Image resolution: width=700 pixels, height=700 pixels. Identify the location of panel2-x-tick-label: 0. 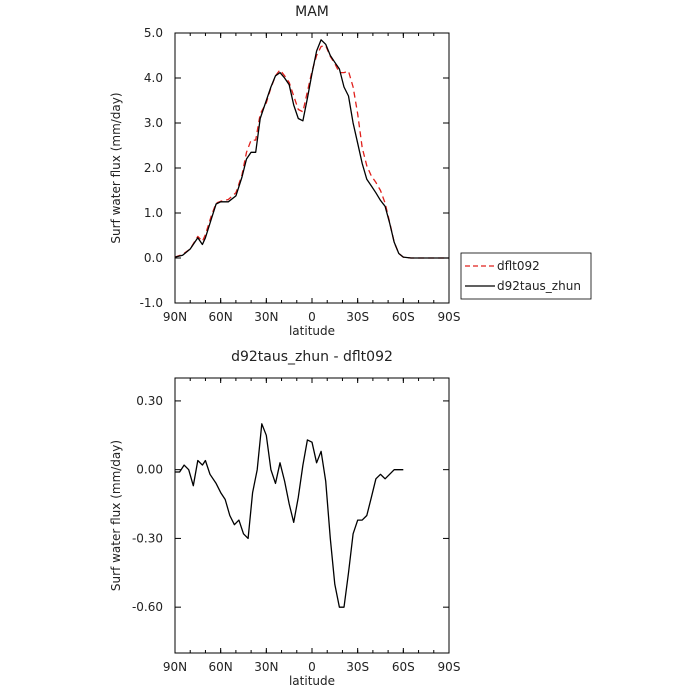
(312, 667).